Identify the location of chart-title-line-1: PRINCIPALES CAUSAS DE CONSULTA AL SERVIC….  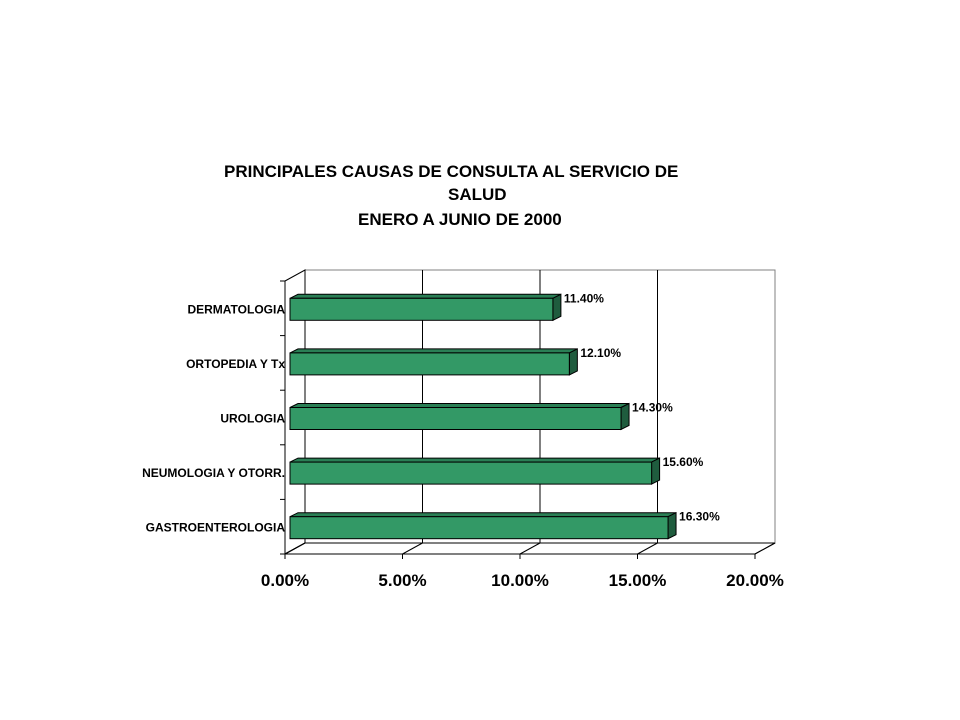
(451, 171).